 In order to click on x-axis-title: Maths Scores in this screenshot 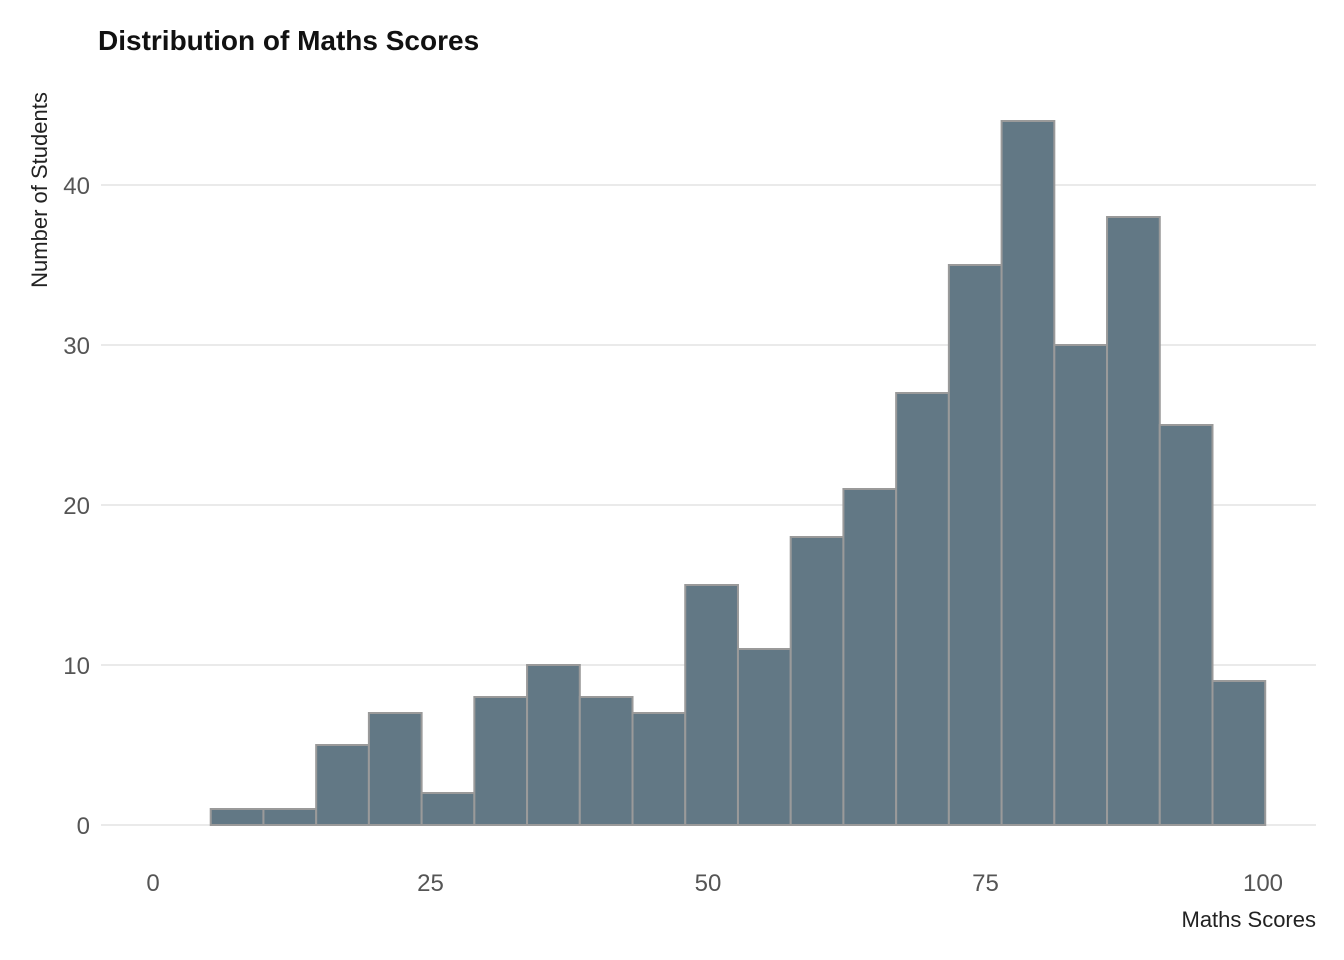, I will do `click(1249, 919)`.